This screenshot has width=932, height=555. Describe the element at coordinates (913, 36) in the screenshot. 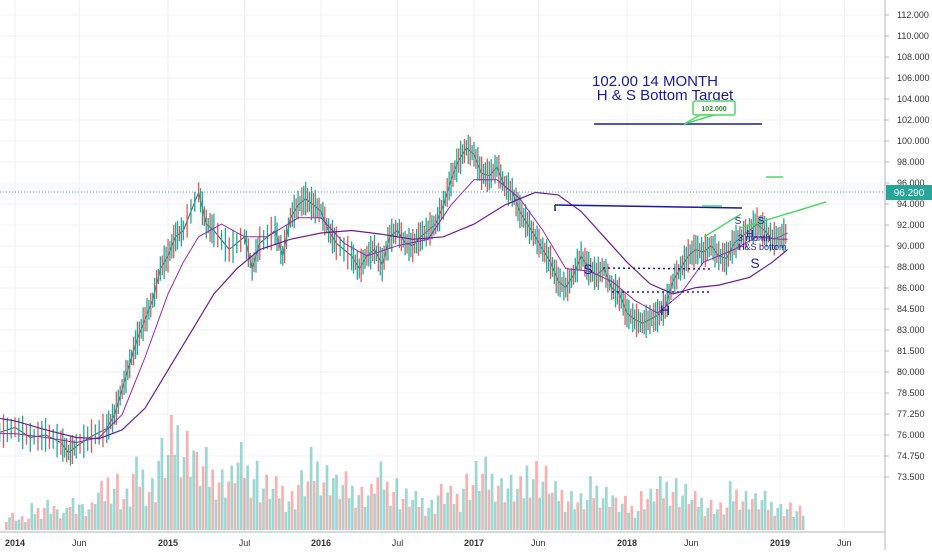

I see `y-tick-label: 110.000` at that location.